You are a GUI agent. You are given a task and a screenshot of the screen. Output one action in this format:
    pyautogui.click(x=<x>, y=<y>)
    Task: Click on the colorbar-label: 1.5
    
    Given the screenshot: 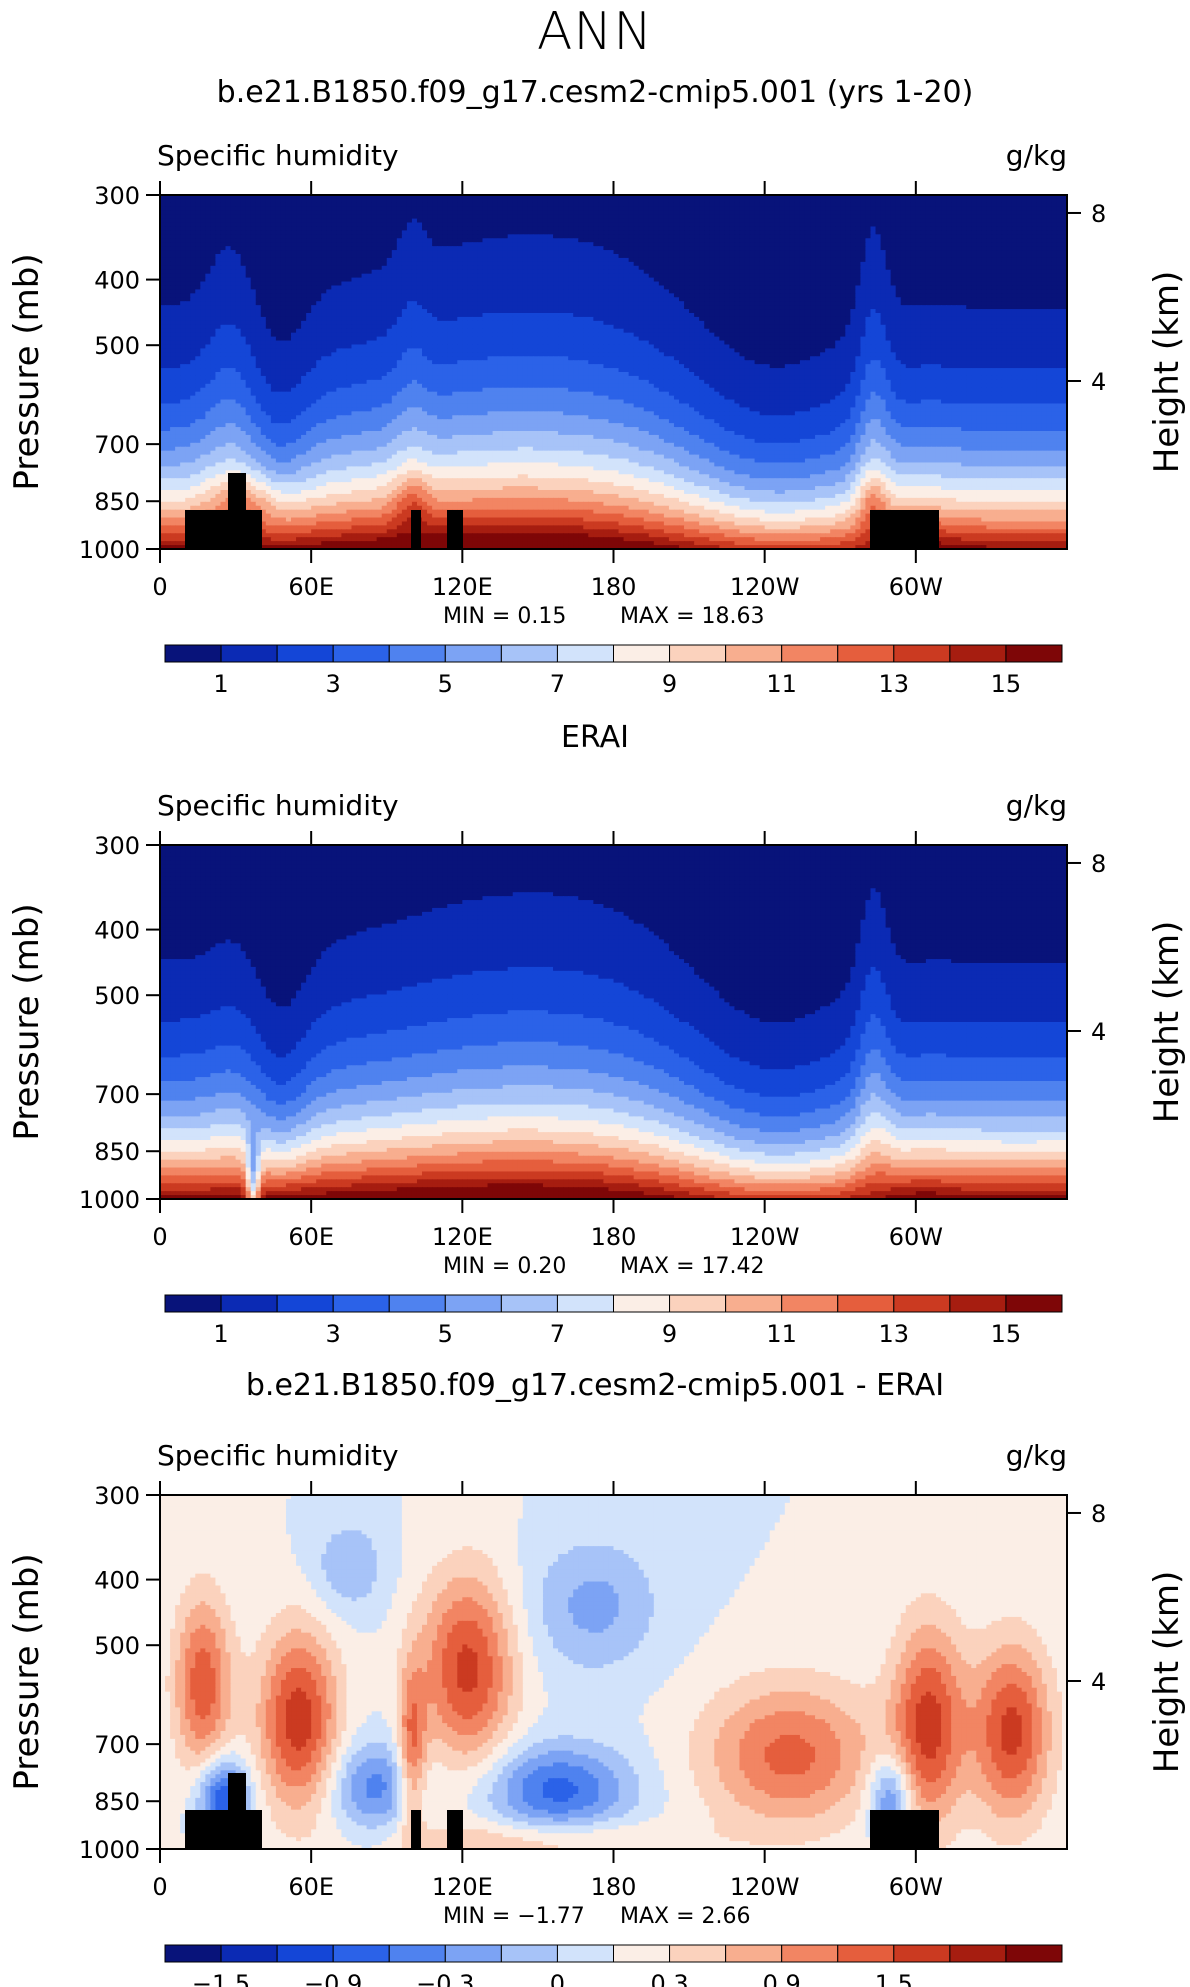 What is the action you would take?
    pyautogui.click(x=894, y=1978)
    